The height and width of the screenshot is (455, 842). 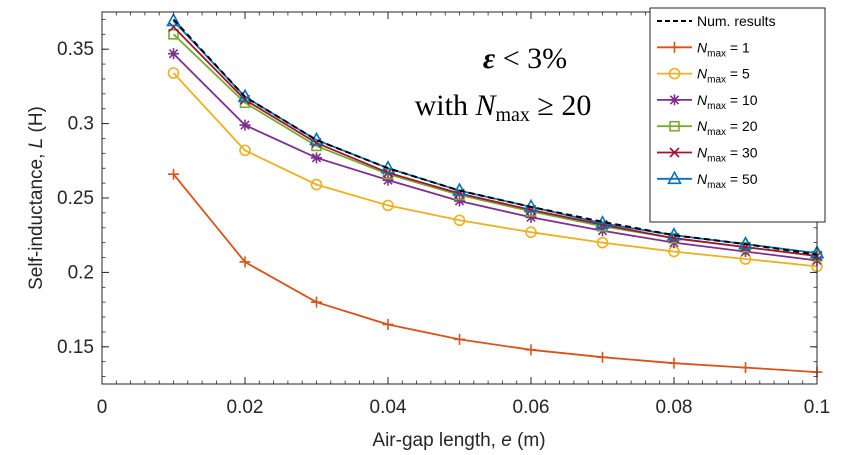 I want to click on legend-label: Nmax = 1, so click(x=723, y=49).